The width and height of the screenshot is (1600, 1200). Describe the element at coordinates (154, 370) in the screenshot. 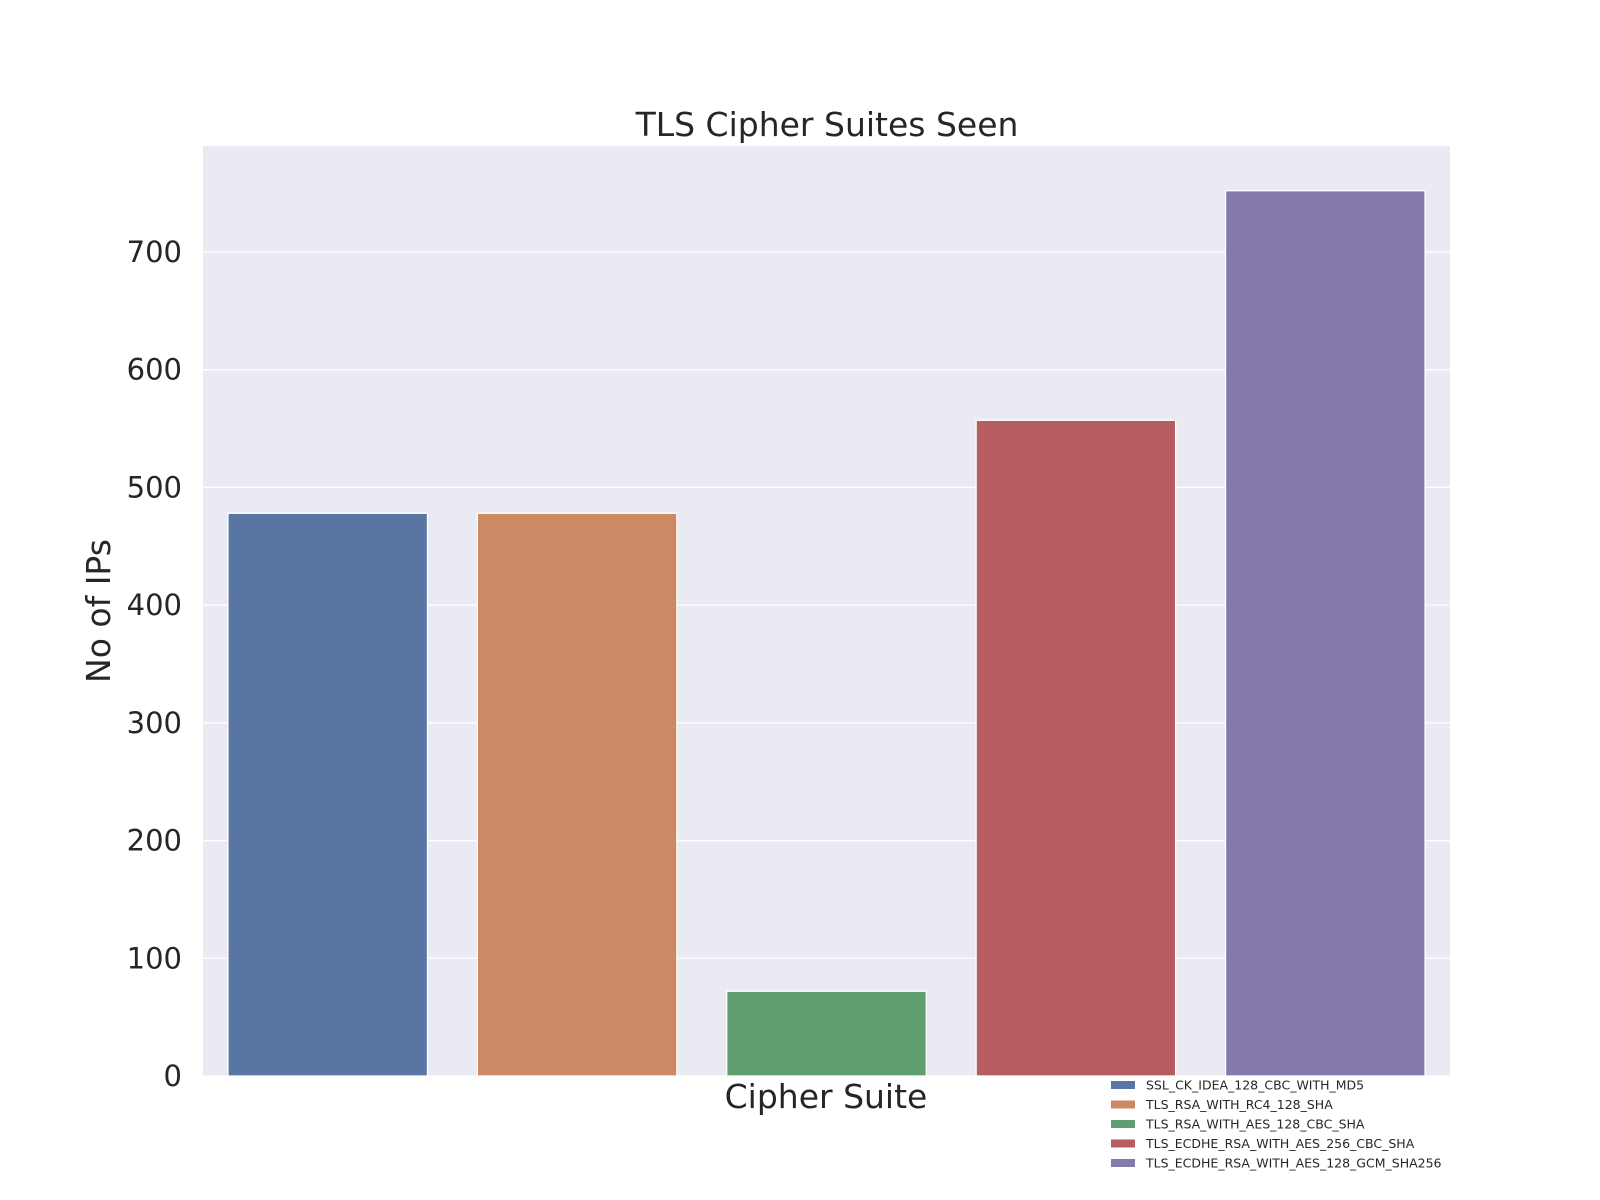

I see `y-tick-label: 600` at that location.